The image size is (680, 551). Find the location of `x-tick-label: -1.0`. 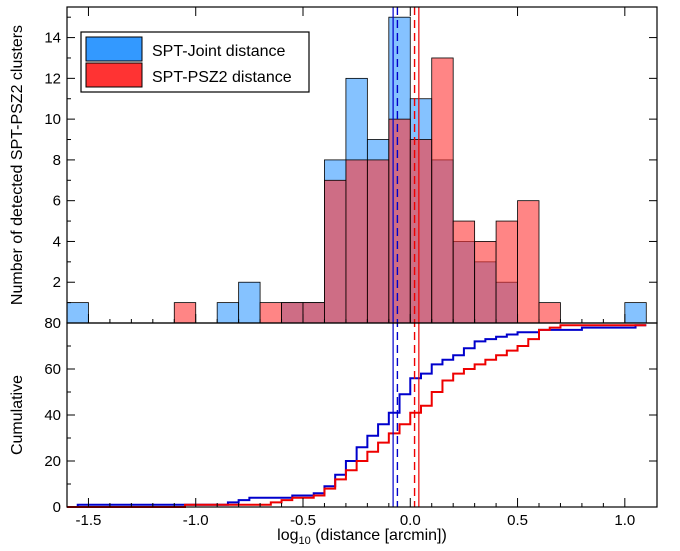

x-tick-label: -1.0 is located at coordinates (196, 520).